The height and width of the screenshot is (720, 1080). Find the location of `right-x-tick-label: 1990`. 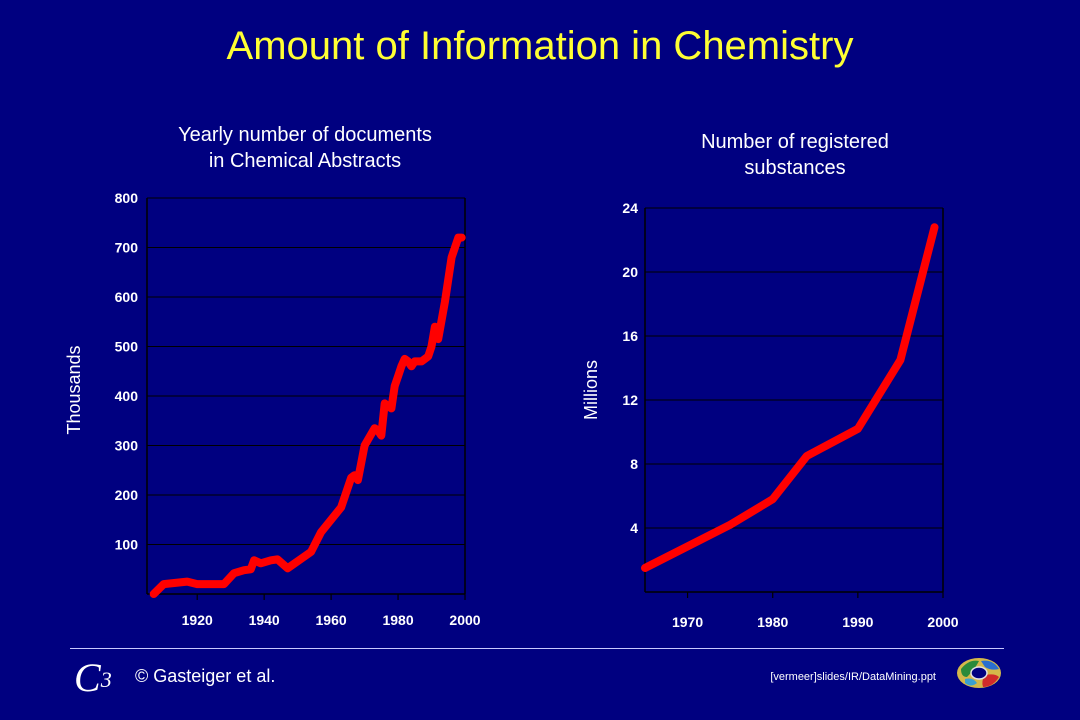

right-x-tick-label: 1990 is located at coordinates (857, 622).